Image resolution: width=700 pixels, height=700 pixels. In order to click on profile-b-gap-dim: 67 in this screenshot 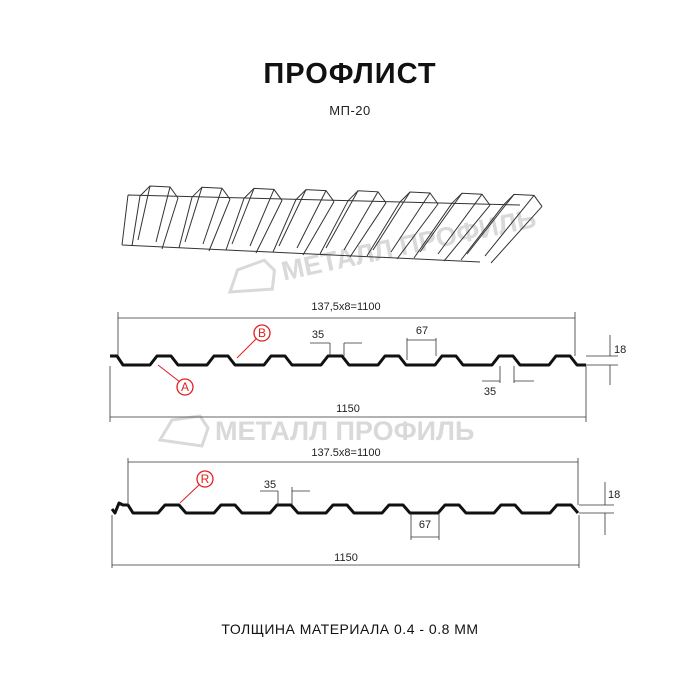, I will do `click(425, 525)`.